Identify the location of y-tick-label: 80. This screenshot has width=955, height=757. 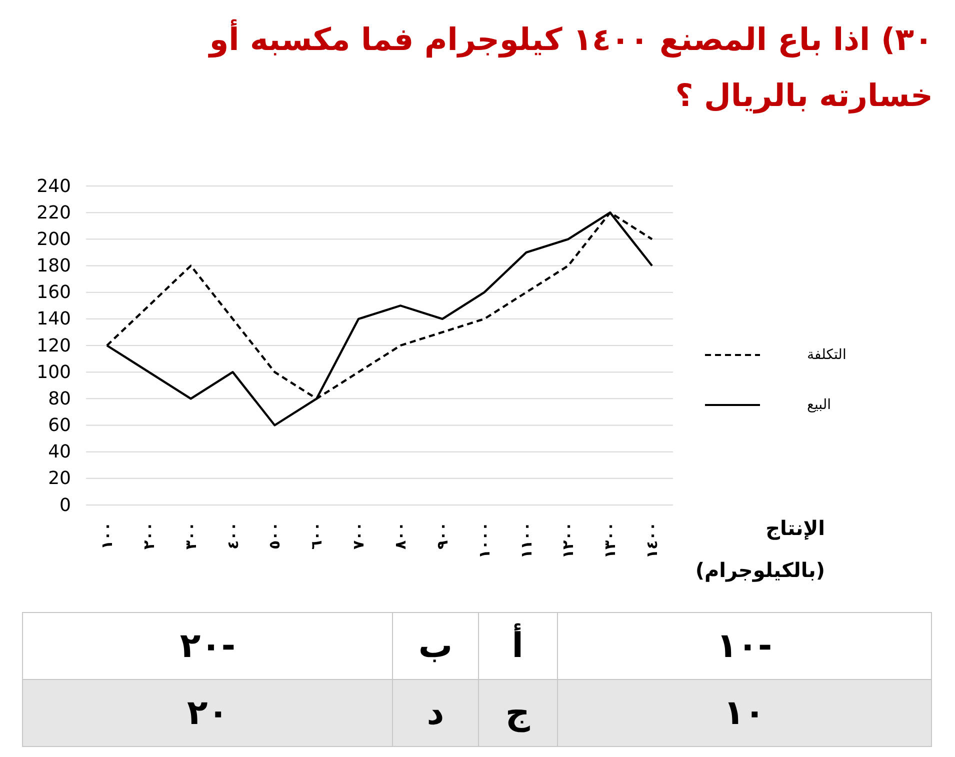
(59, 399).